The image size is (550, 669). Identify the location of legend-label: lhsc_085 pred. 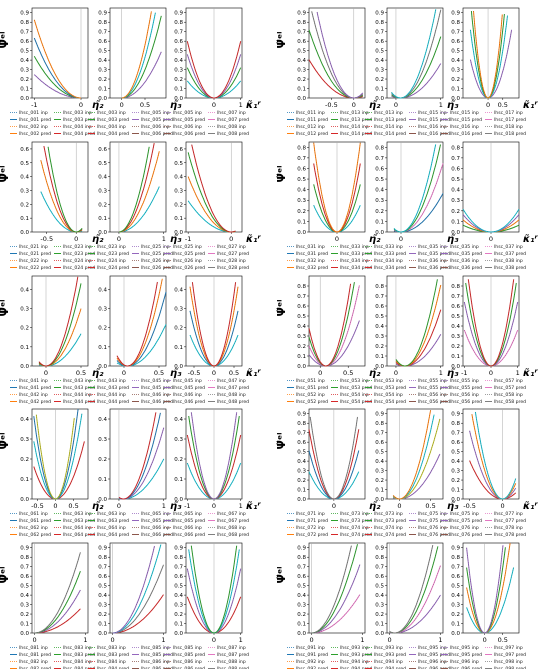
(157, 655).